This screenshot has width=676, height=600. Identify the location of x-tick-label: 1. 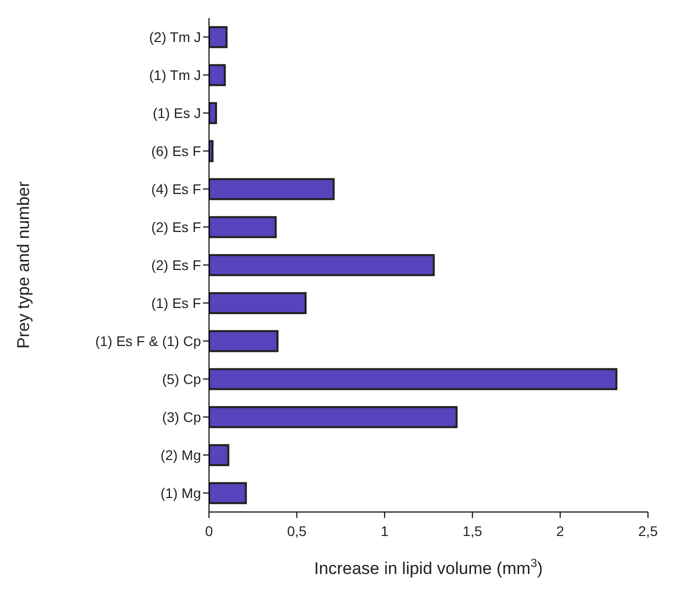
(384, 530).